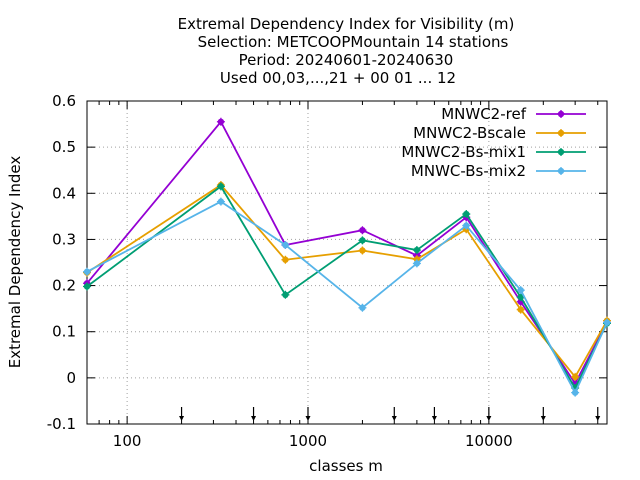  What do you see at coordinates (338, 78) in the screenshot?
I see `title-line: Used 00,03,...,21 + 00 01 ... 12` at bounding box center [338, 78].